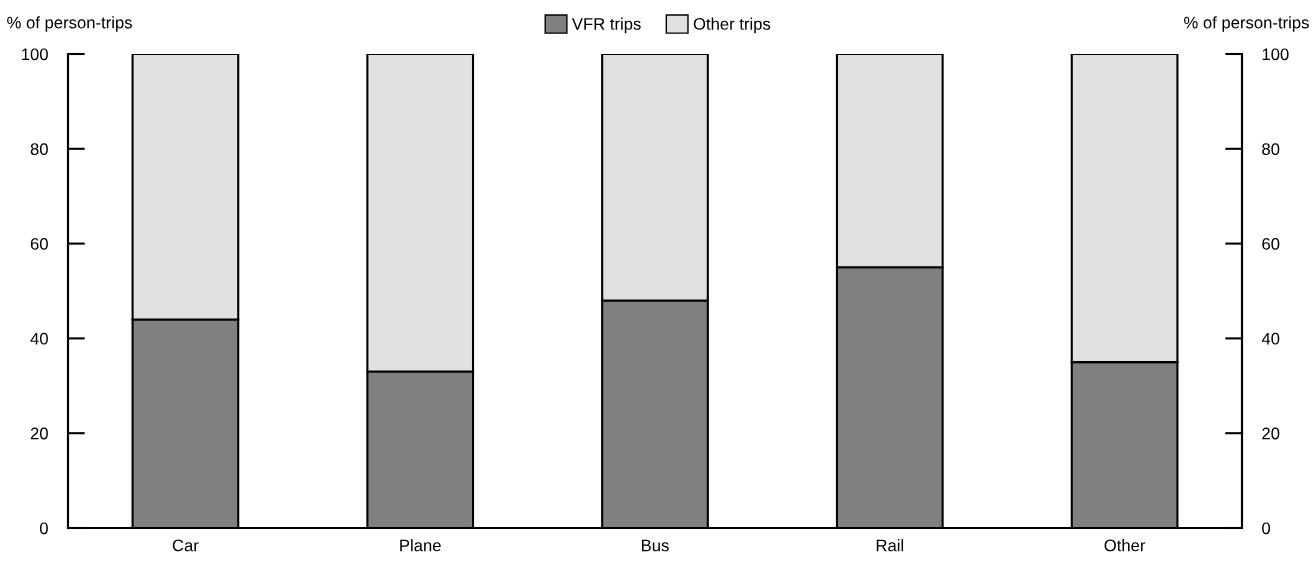 Image resolution: width=1316 pixels, height=573 pixels. I want to click on y-tick-label: 80, so click(39, 149).